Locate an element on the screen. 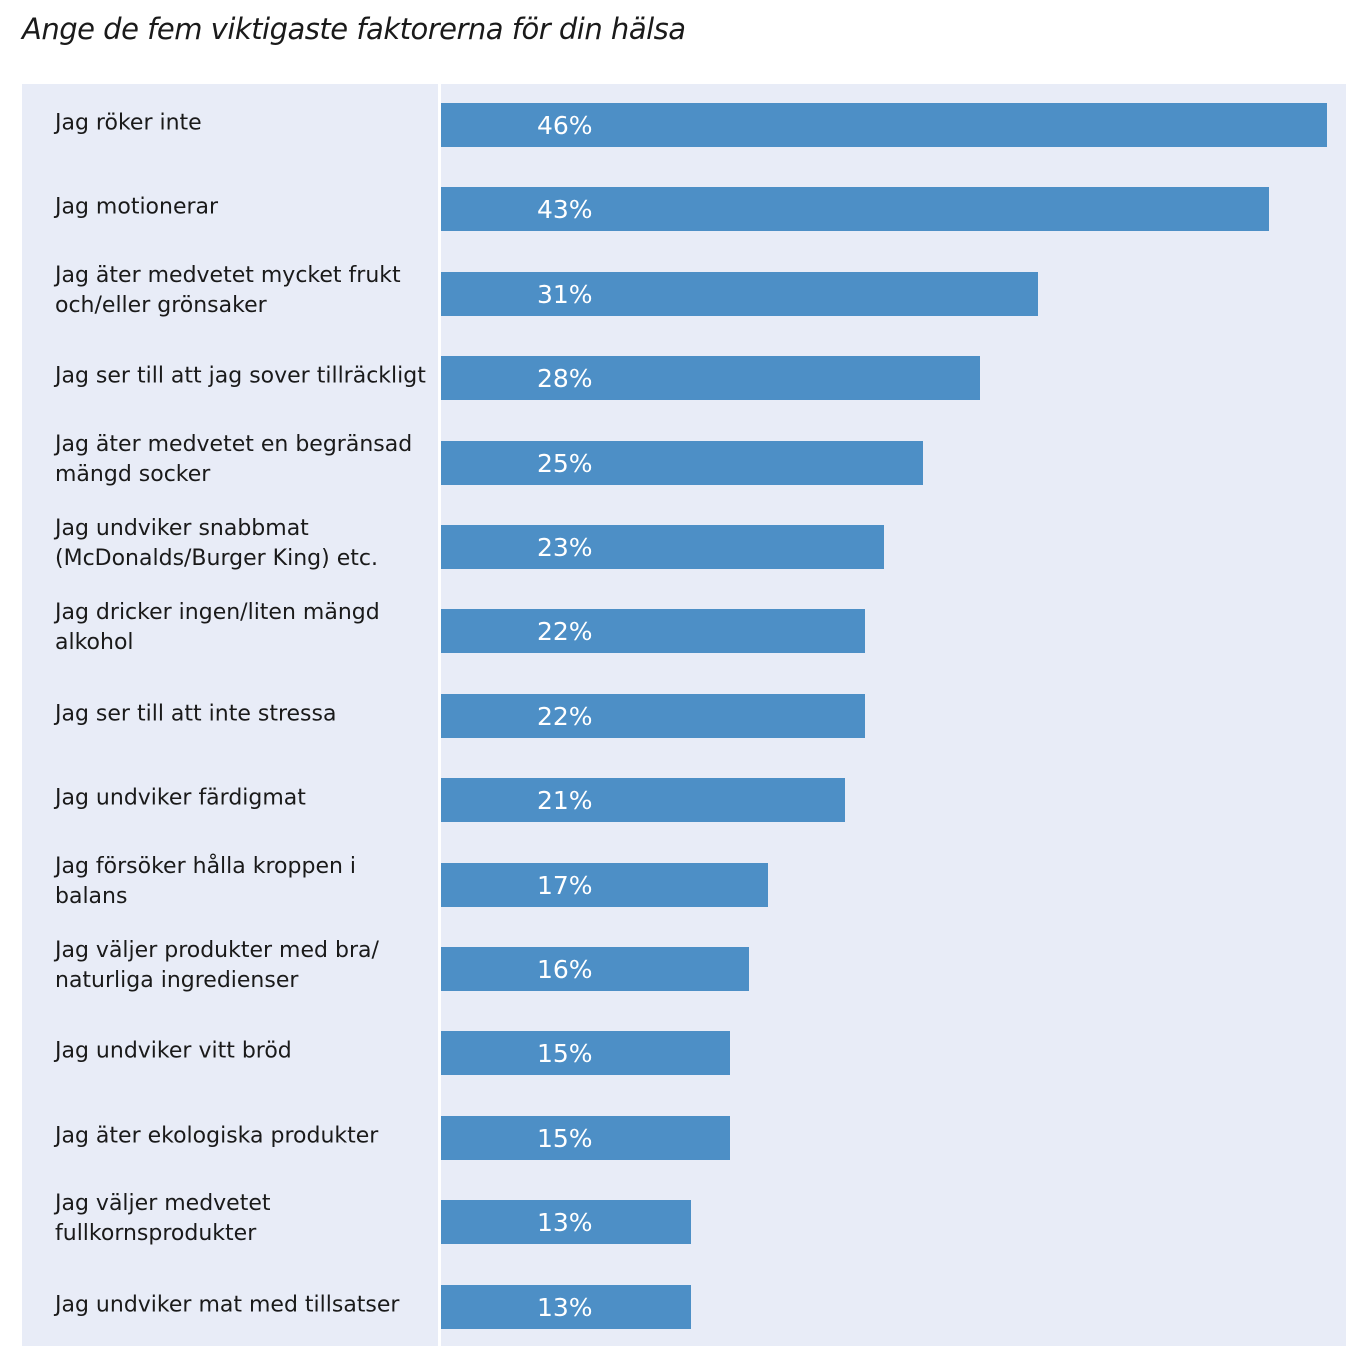 This screenshot has height=1359, width=1359. category-label: Jag dricker ingen/liten mängd alkohol is located at coordinates (217, 628).